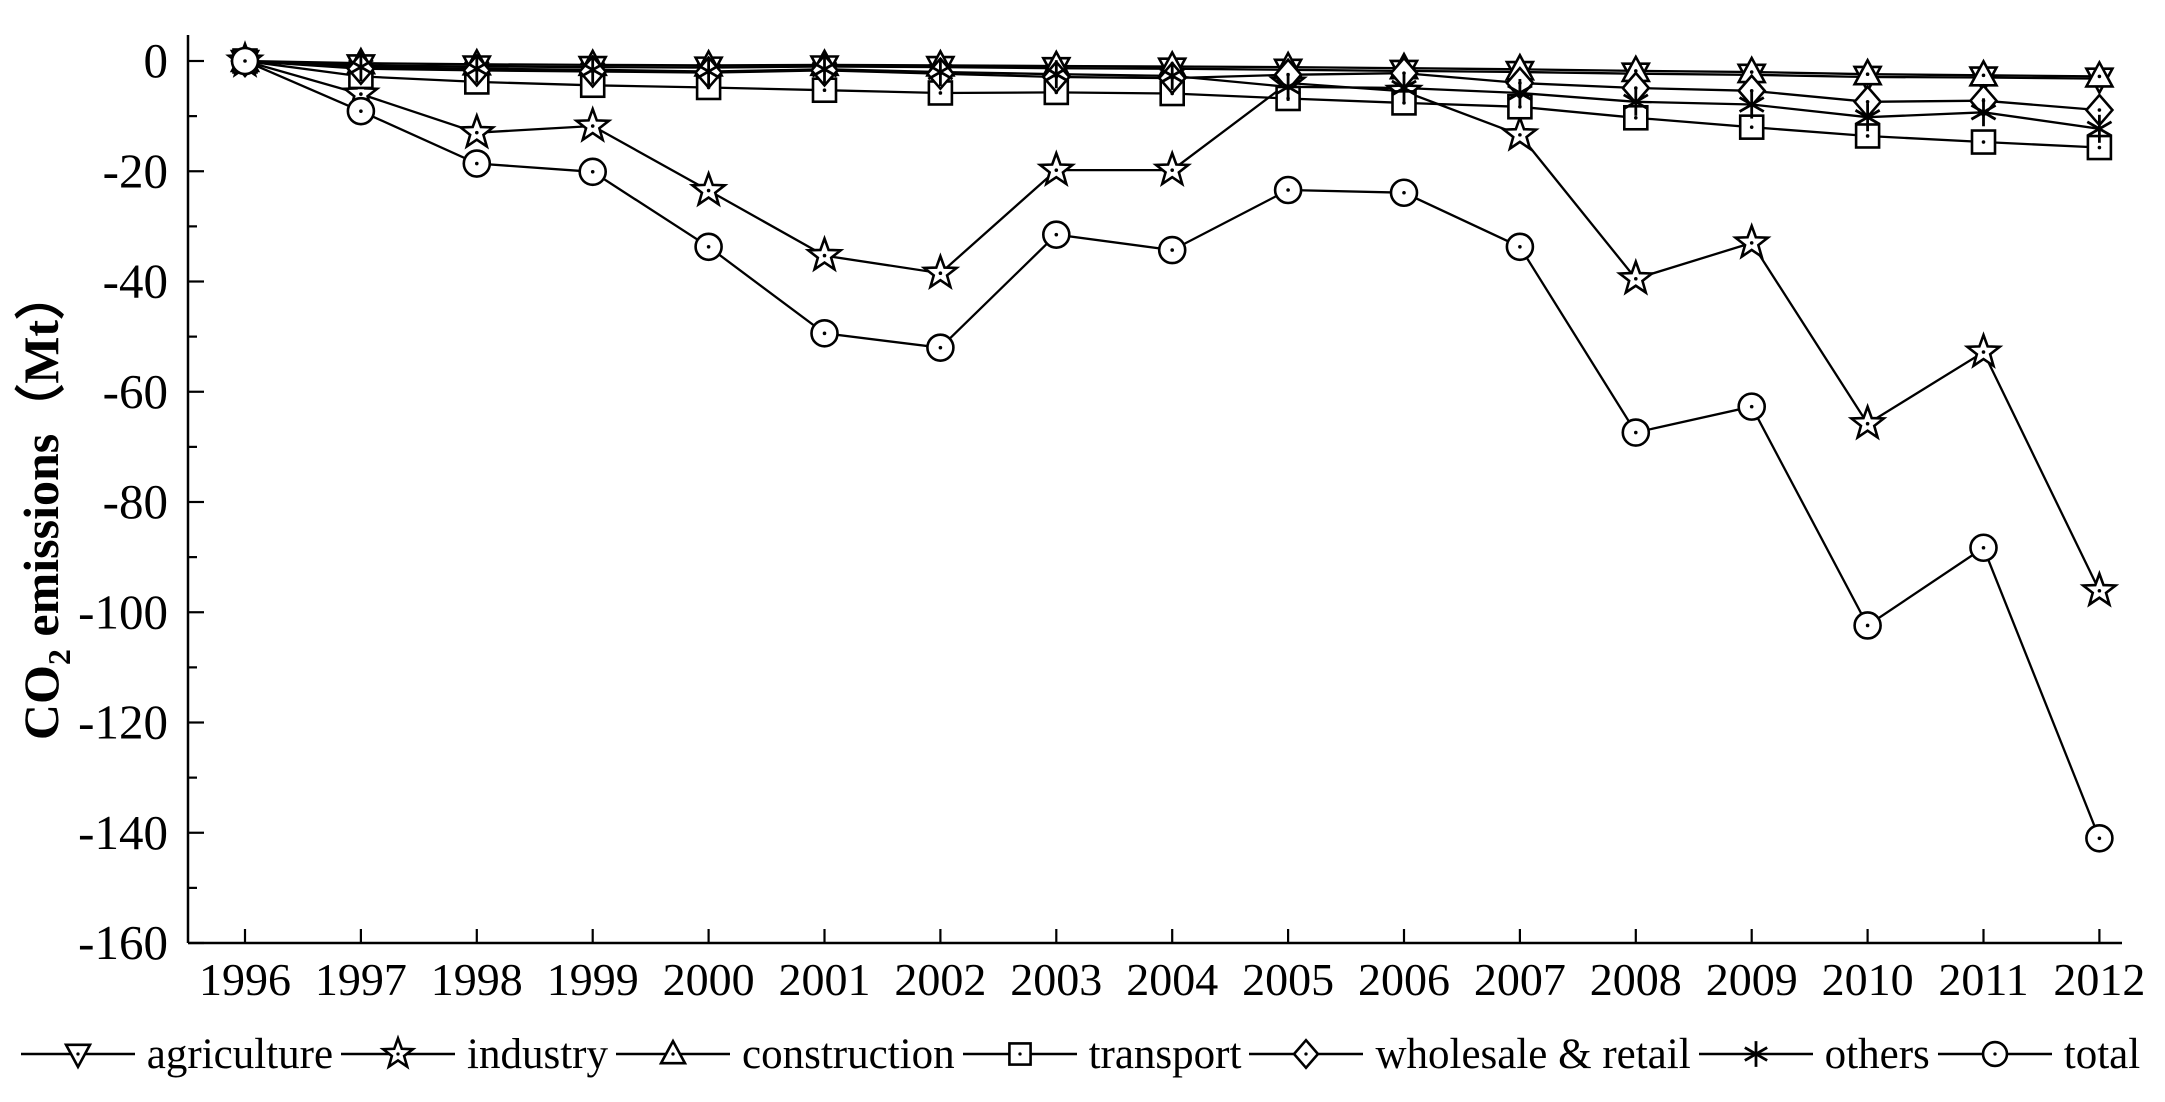 The image size is (2165, 1102). What do you see at coordinates (123, 832) in the screenshot?
I see `y-tick-label: -140` at bounding box center [123, 832].